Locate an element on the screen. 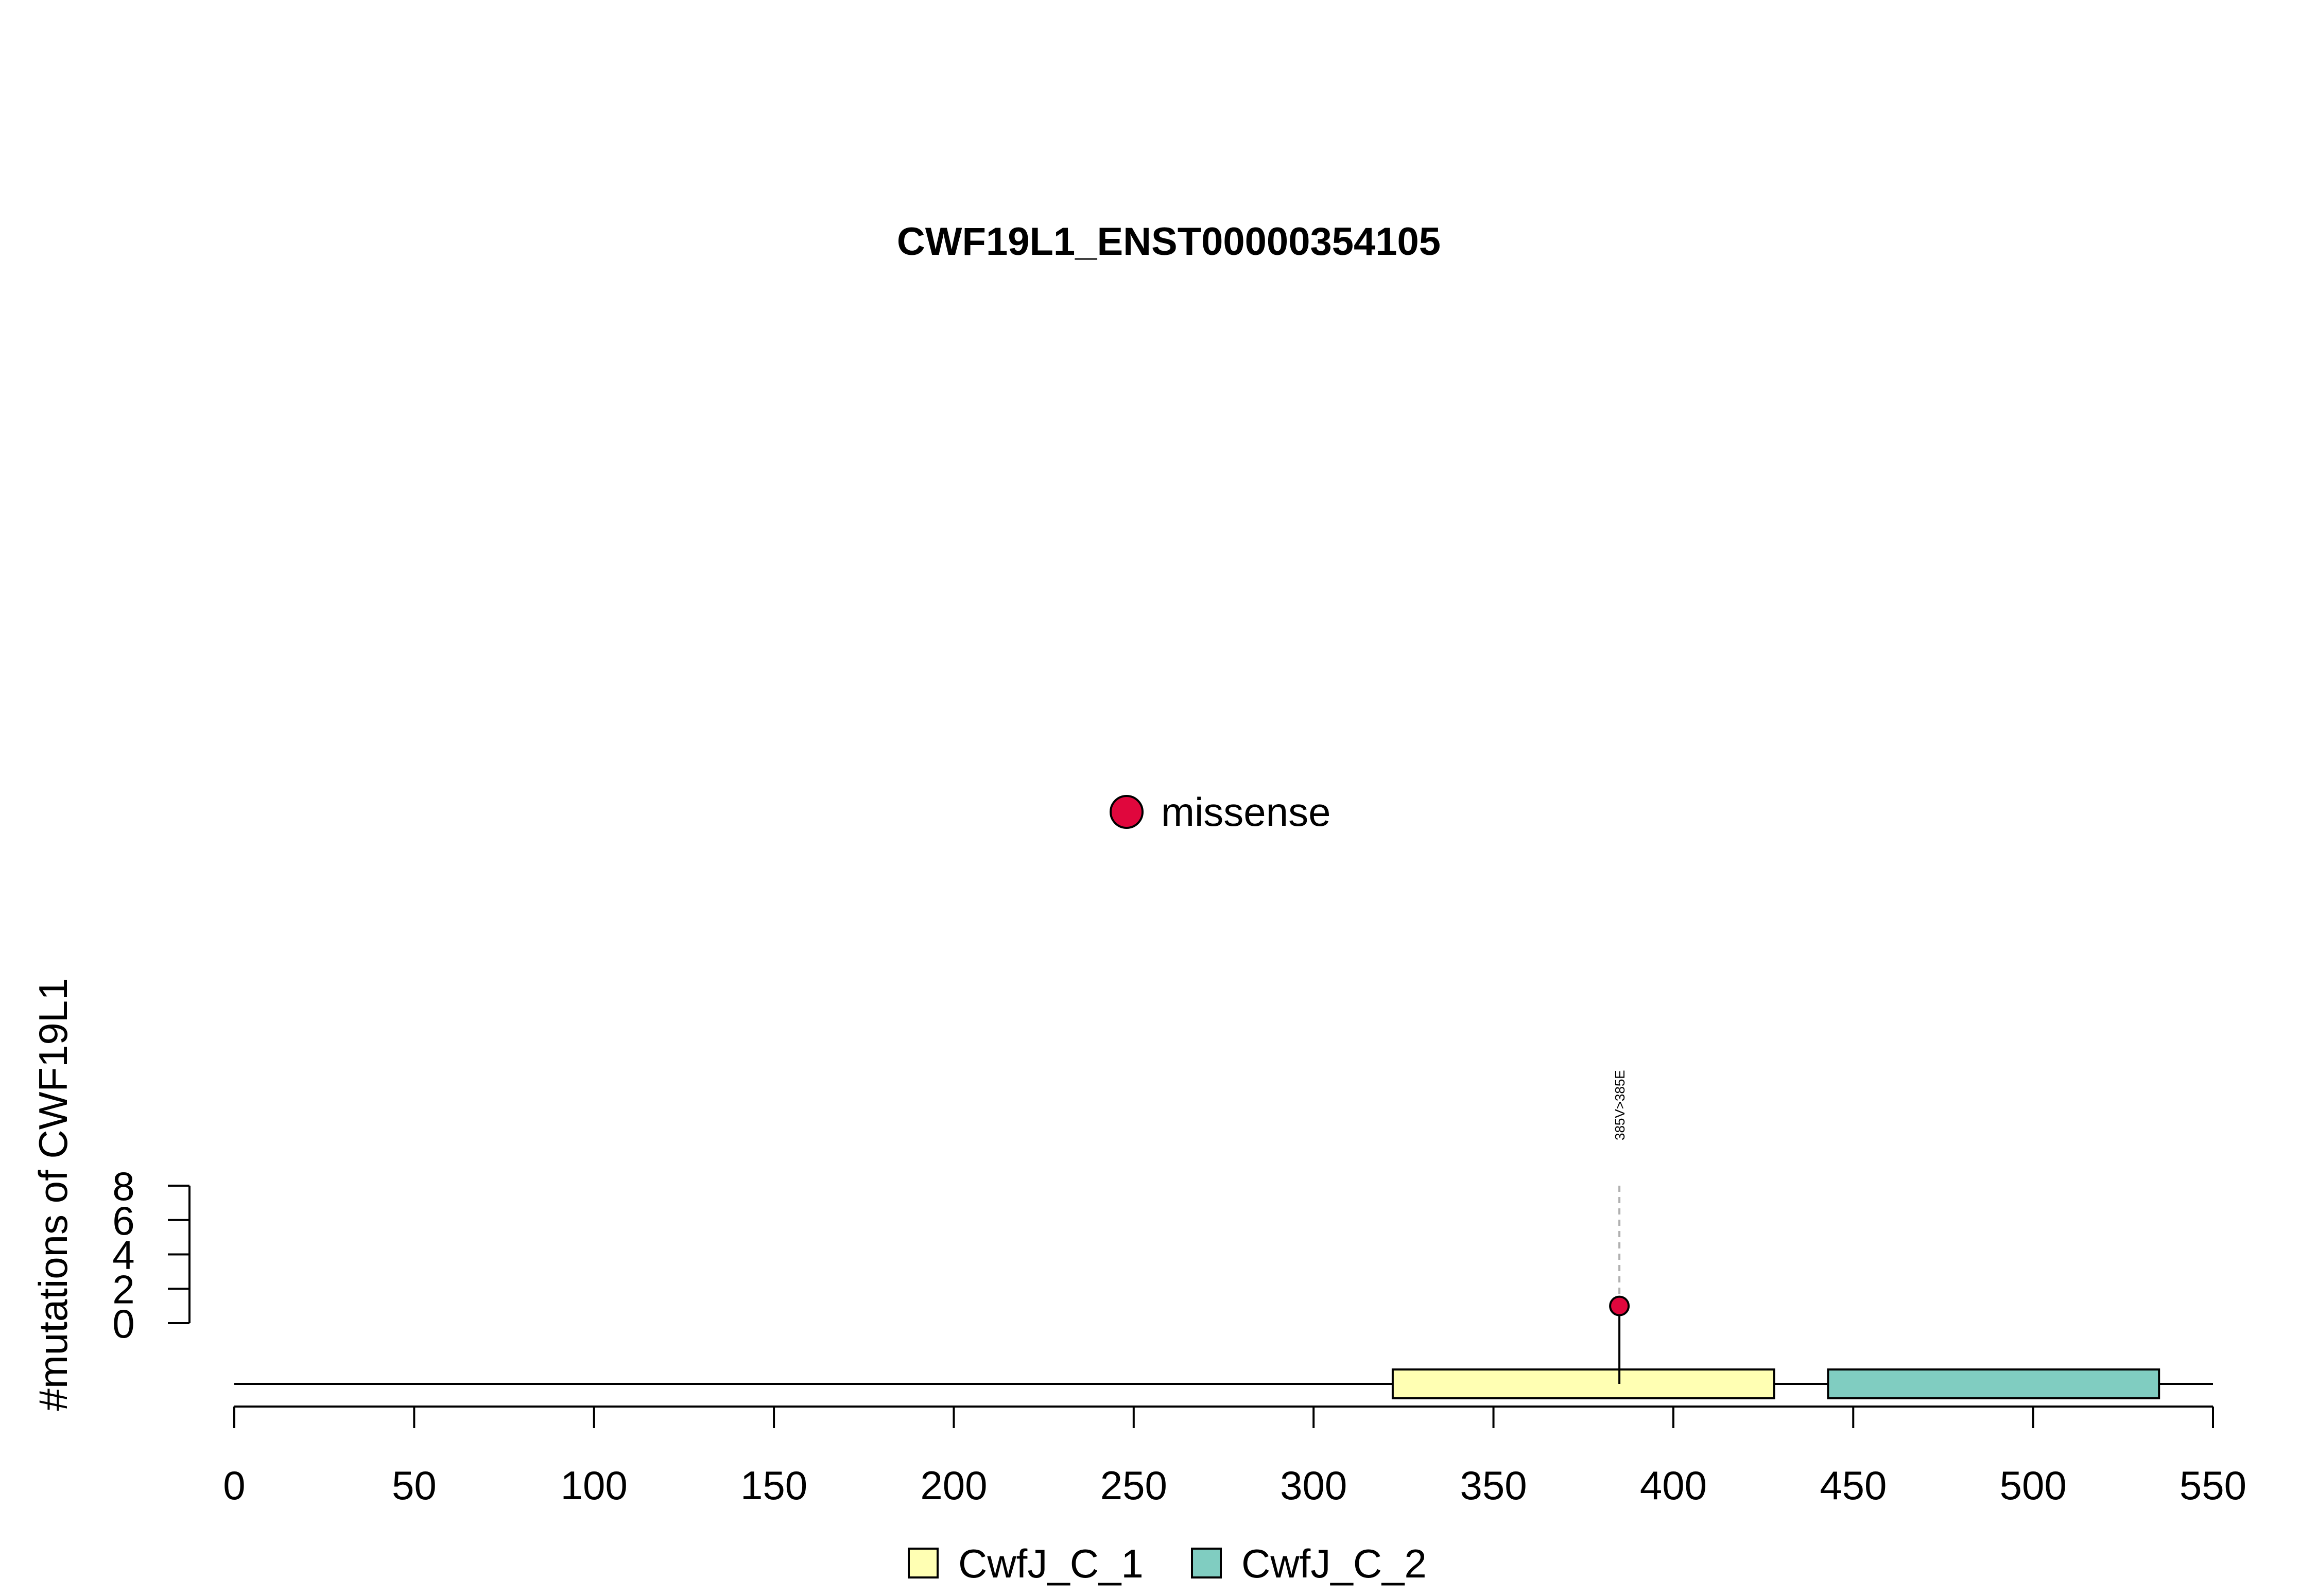  mutation-legend: missense is located at coordinates (1220, 812).